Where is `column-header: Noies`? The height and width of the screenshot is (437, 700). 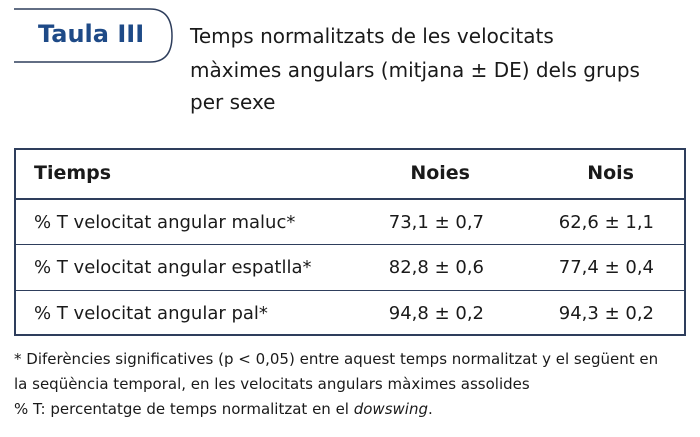 column-header: Noies is located at coordinates (440, 173).